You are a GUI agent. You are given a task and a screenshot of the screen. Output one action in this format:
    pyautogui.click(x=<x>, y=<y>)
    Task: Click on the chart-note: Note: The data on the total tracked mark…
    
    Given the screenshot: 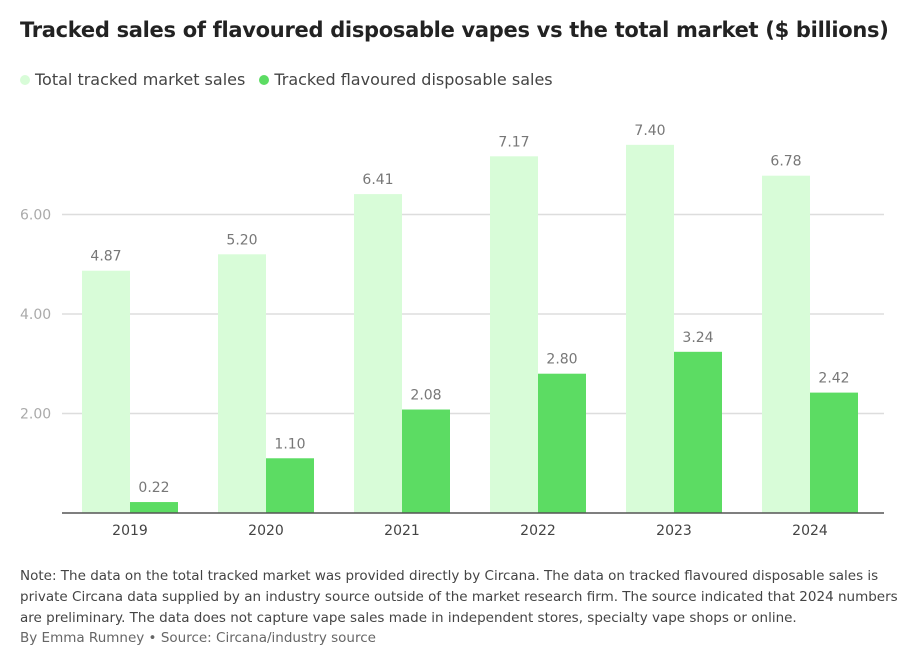 What is the action you would take?
    pyautogui.click(x=459, y=597)
    